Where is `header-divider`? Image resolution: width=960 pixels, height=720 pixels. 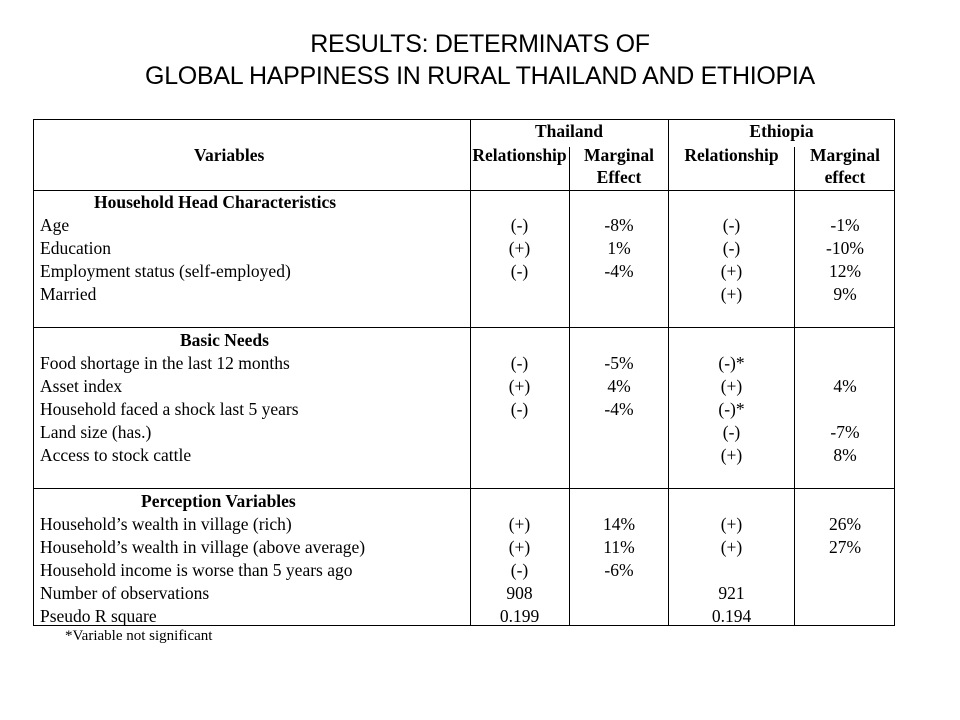 header-divider is located at coordinates (464, 190).